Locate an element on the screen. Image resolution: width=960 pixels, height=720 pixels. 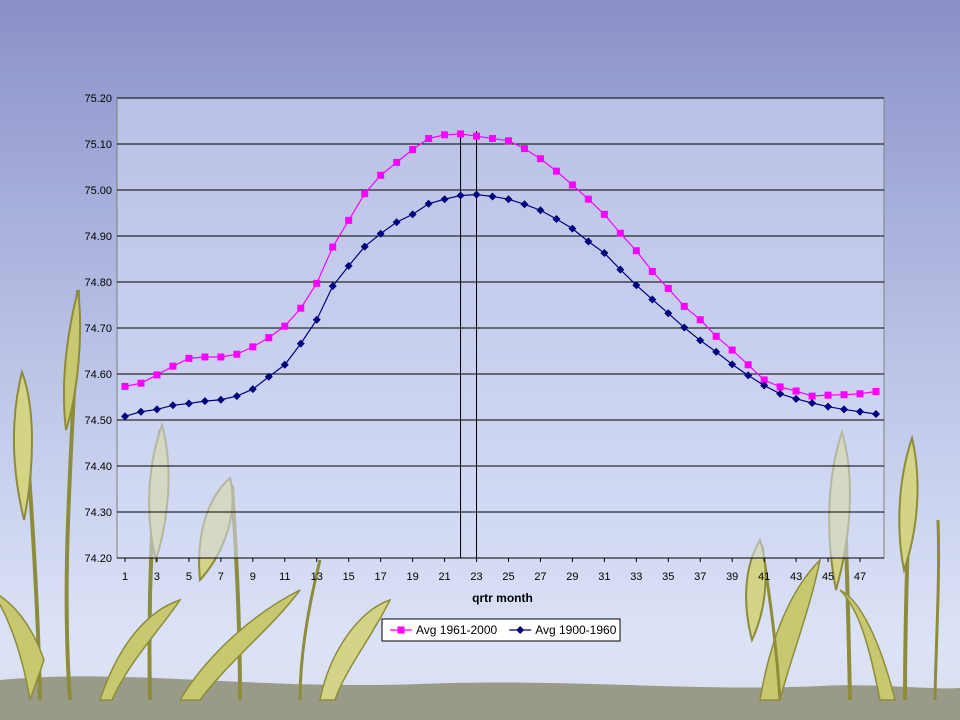
x-tick-label: 25 is located at coordinates (508, 577).